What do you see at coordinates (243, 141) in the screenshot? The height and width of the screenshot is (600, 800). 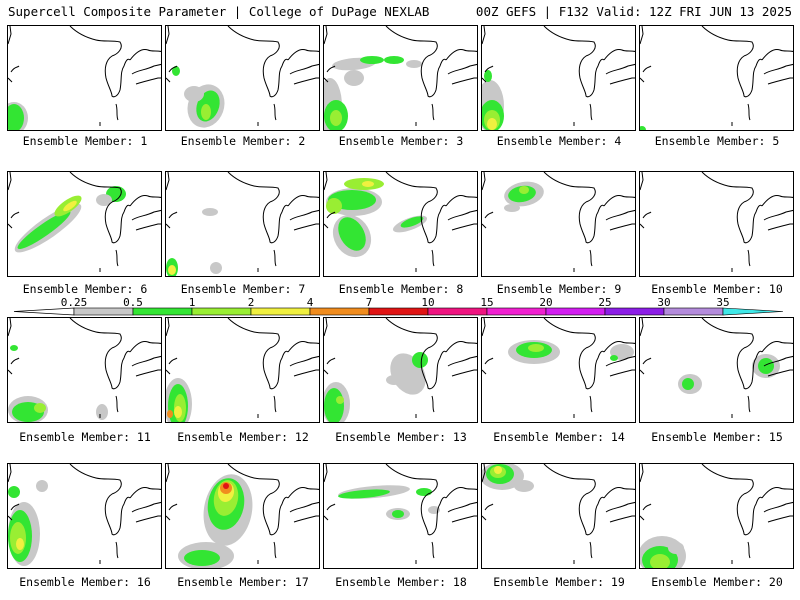 I see `member-caption-2: Ensemble Member: 2` at bounding box center [243, 141].